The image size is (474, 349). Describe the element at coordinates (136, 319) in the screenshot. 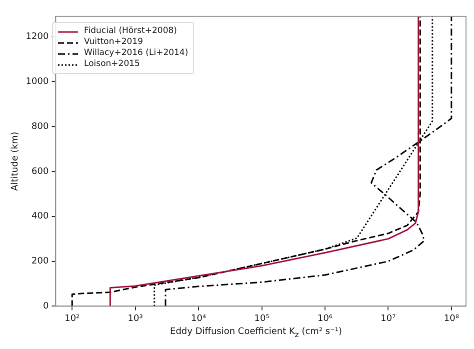

I see `x-tick-label: 10³` at that location.